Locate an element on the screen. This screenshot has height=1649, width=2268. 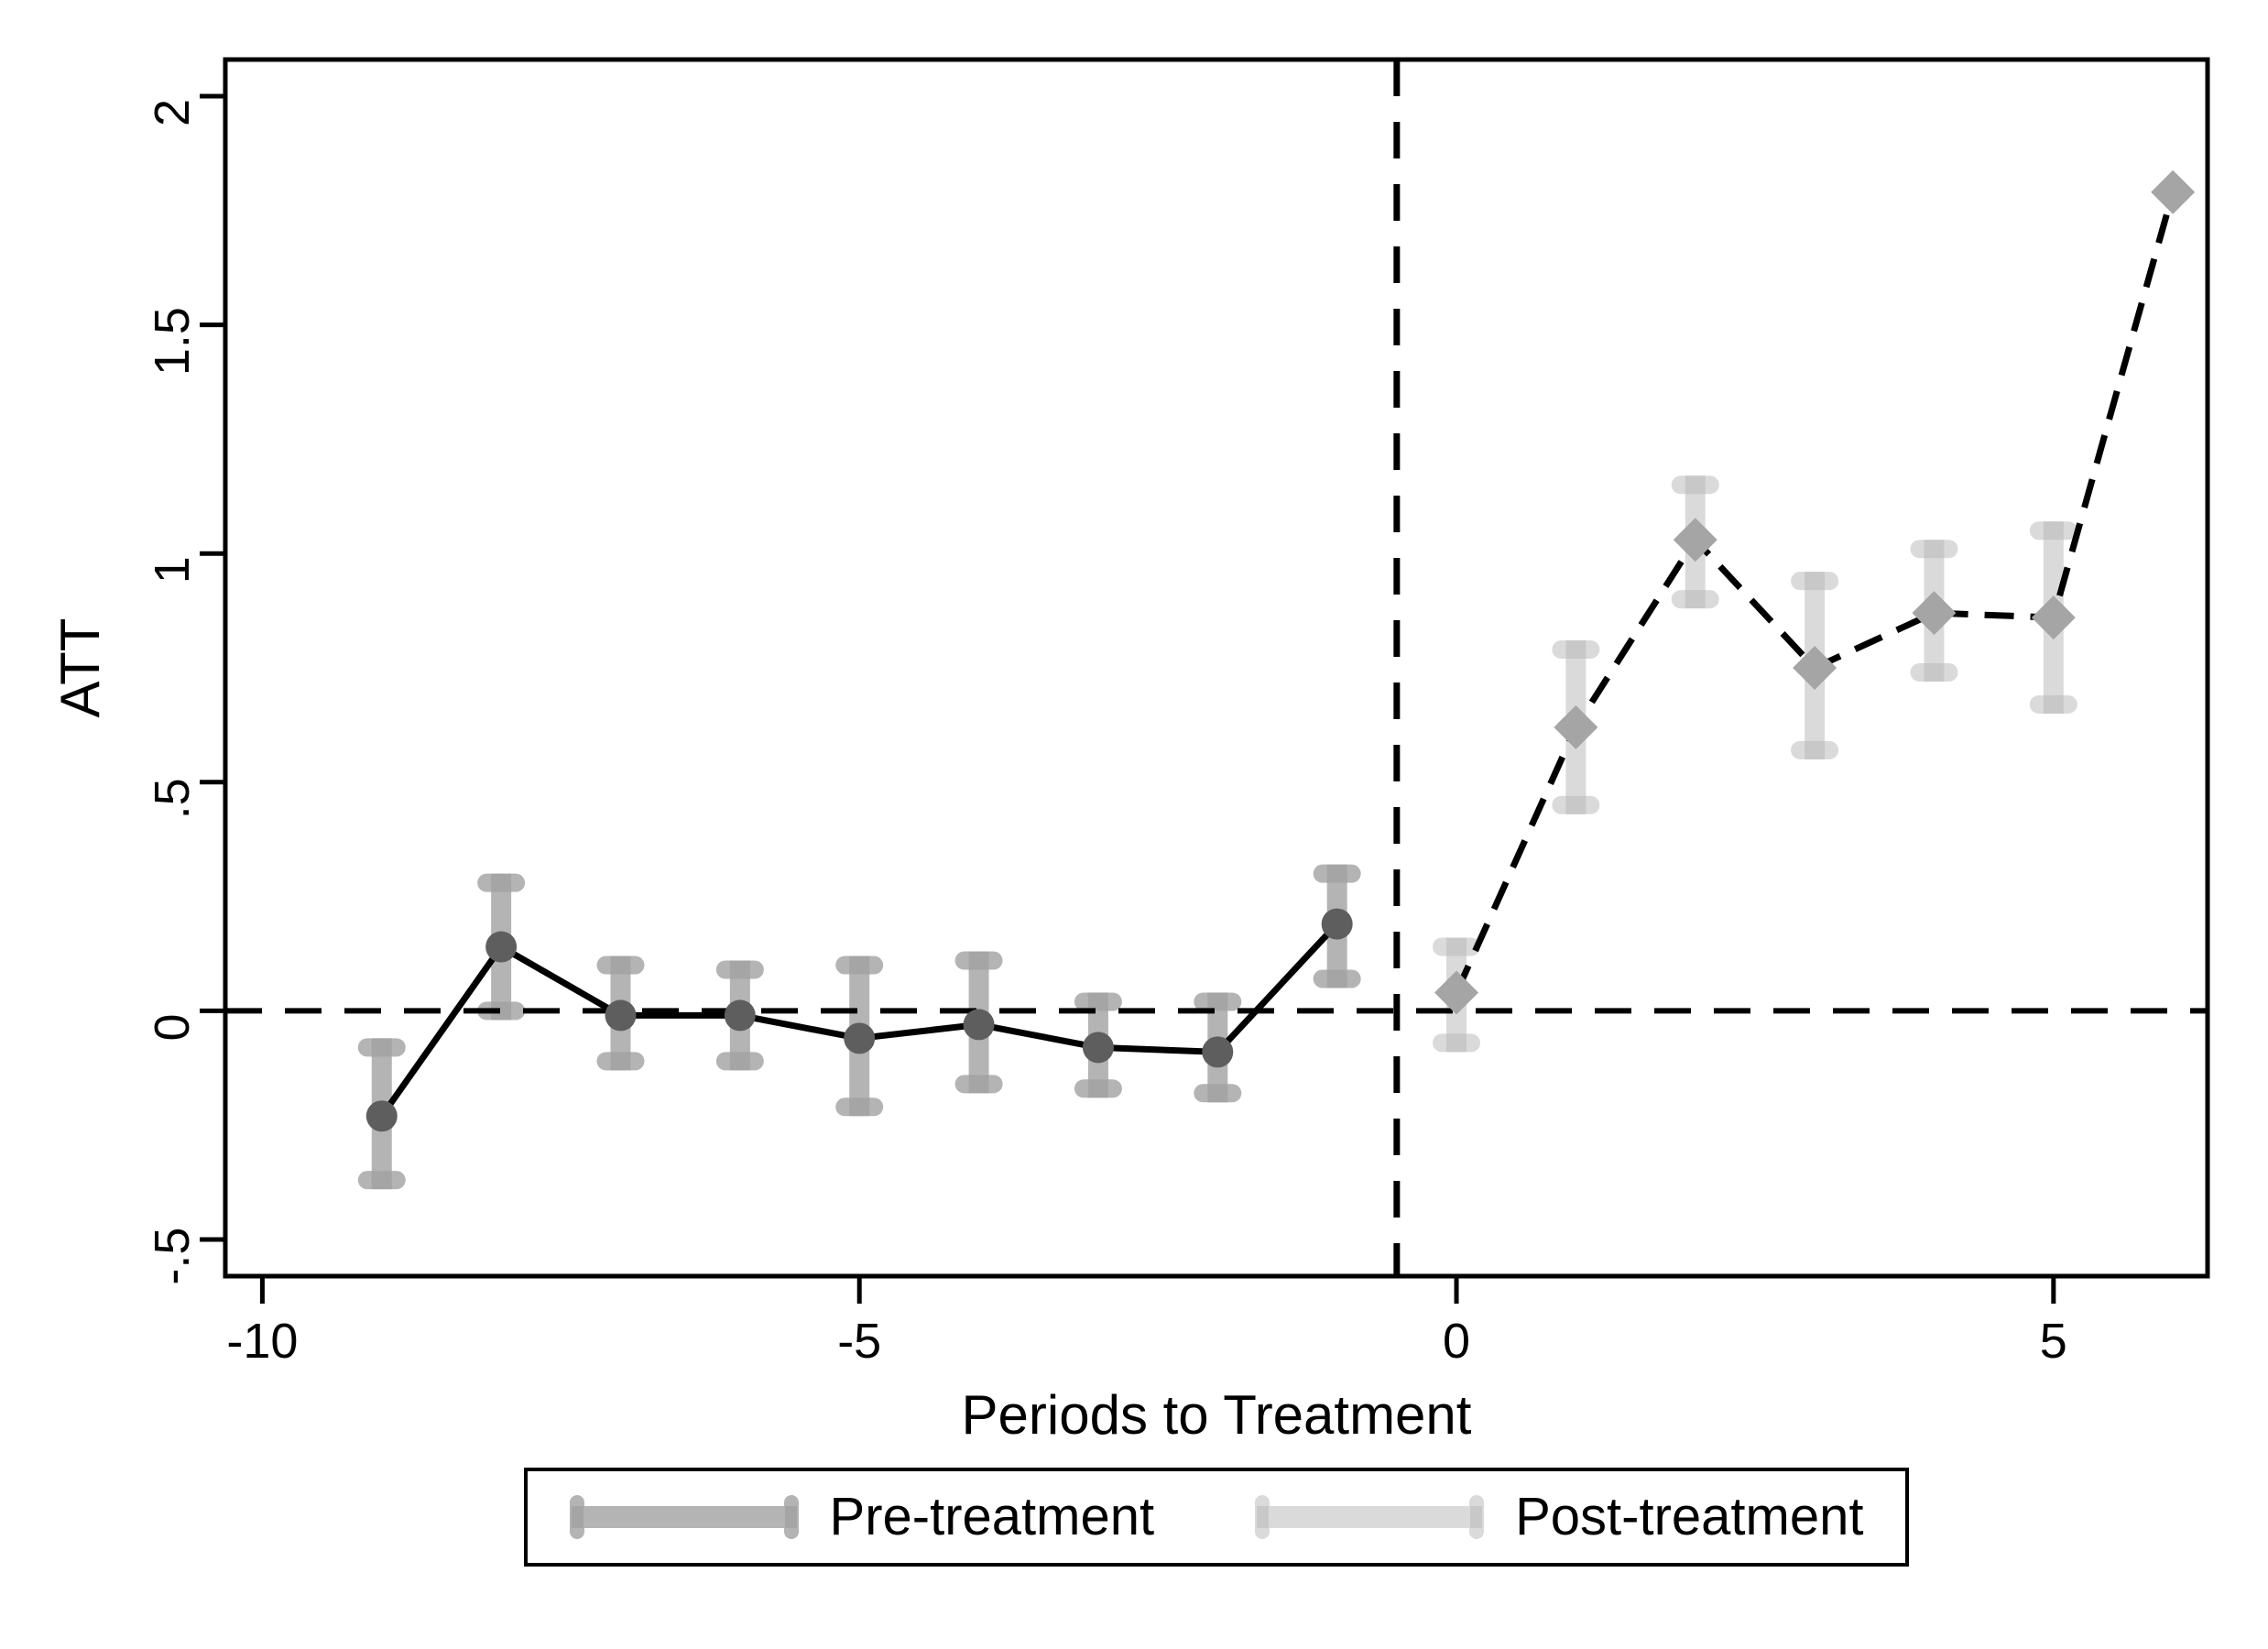
legend-label-post-treatment: Post-treatment is located at coordinates (1689, 1516).